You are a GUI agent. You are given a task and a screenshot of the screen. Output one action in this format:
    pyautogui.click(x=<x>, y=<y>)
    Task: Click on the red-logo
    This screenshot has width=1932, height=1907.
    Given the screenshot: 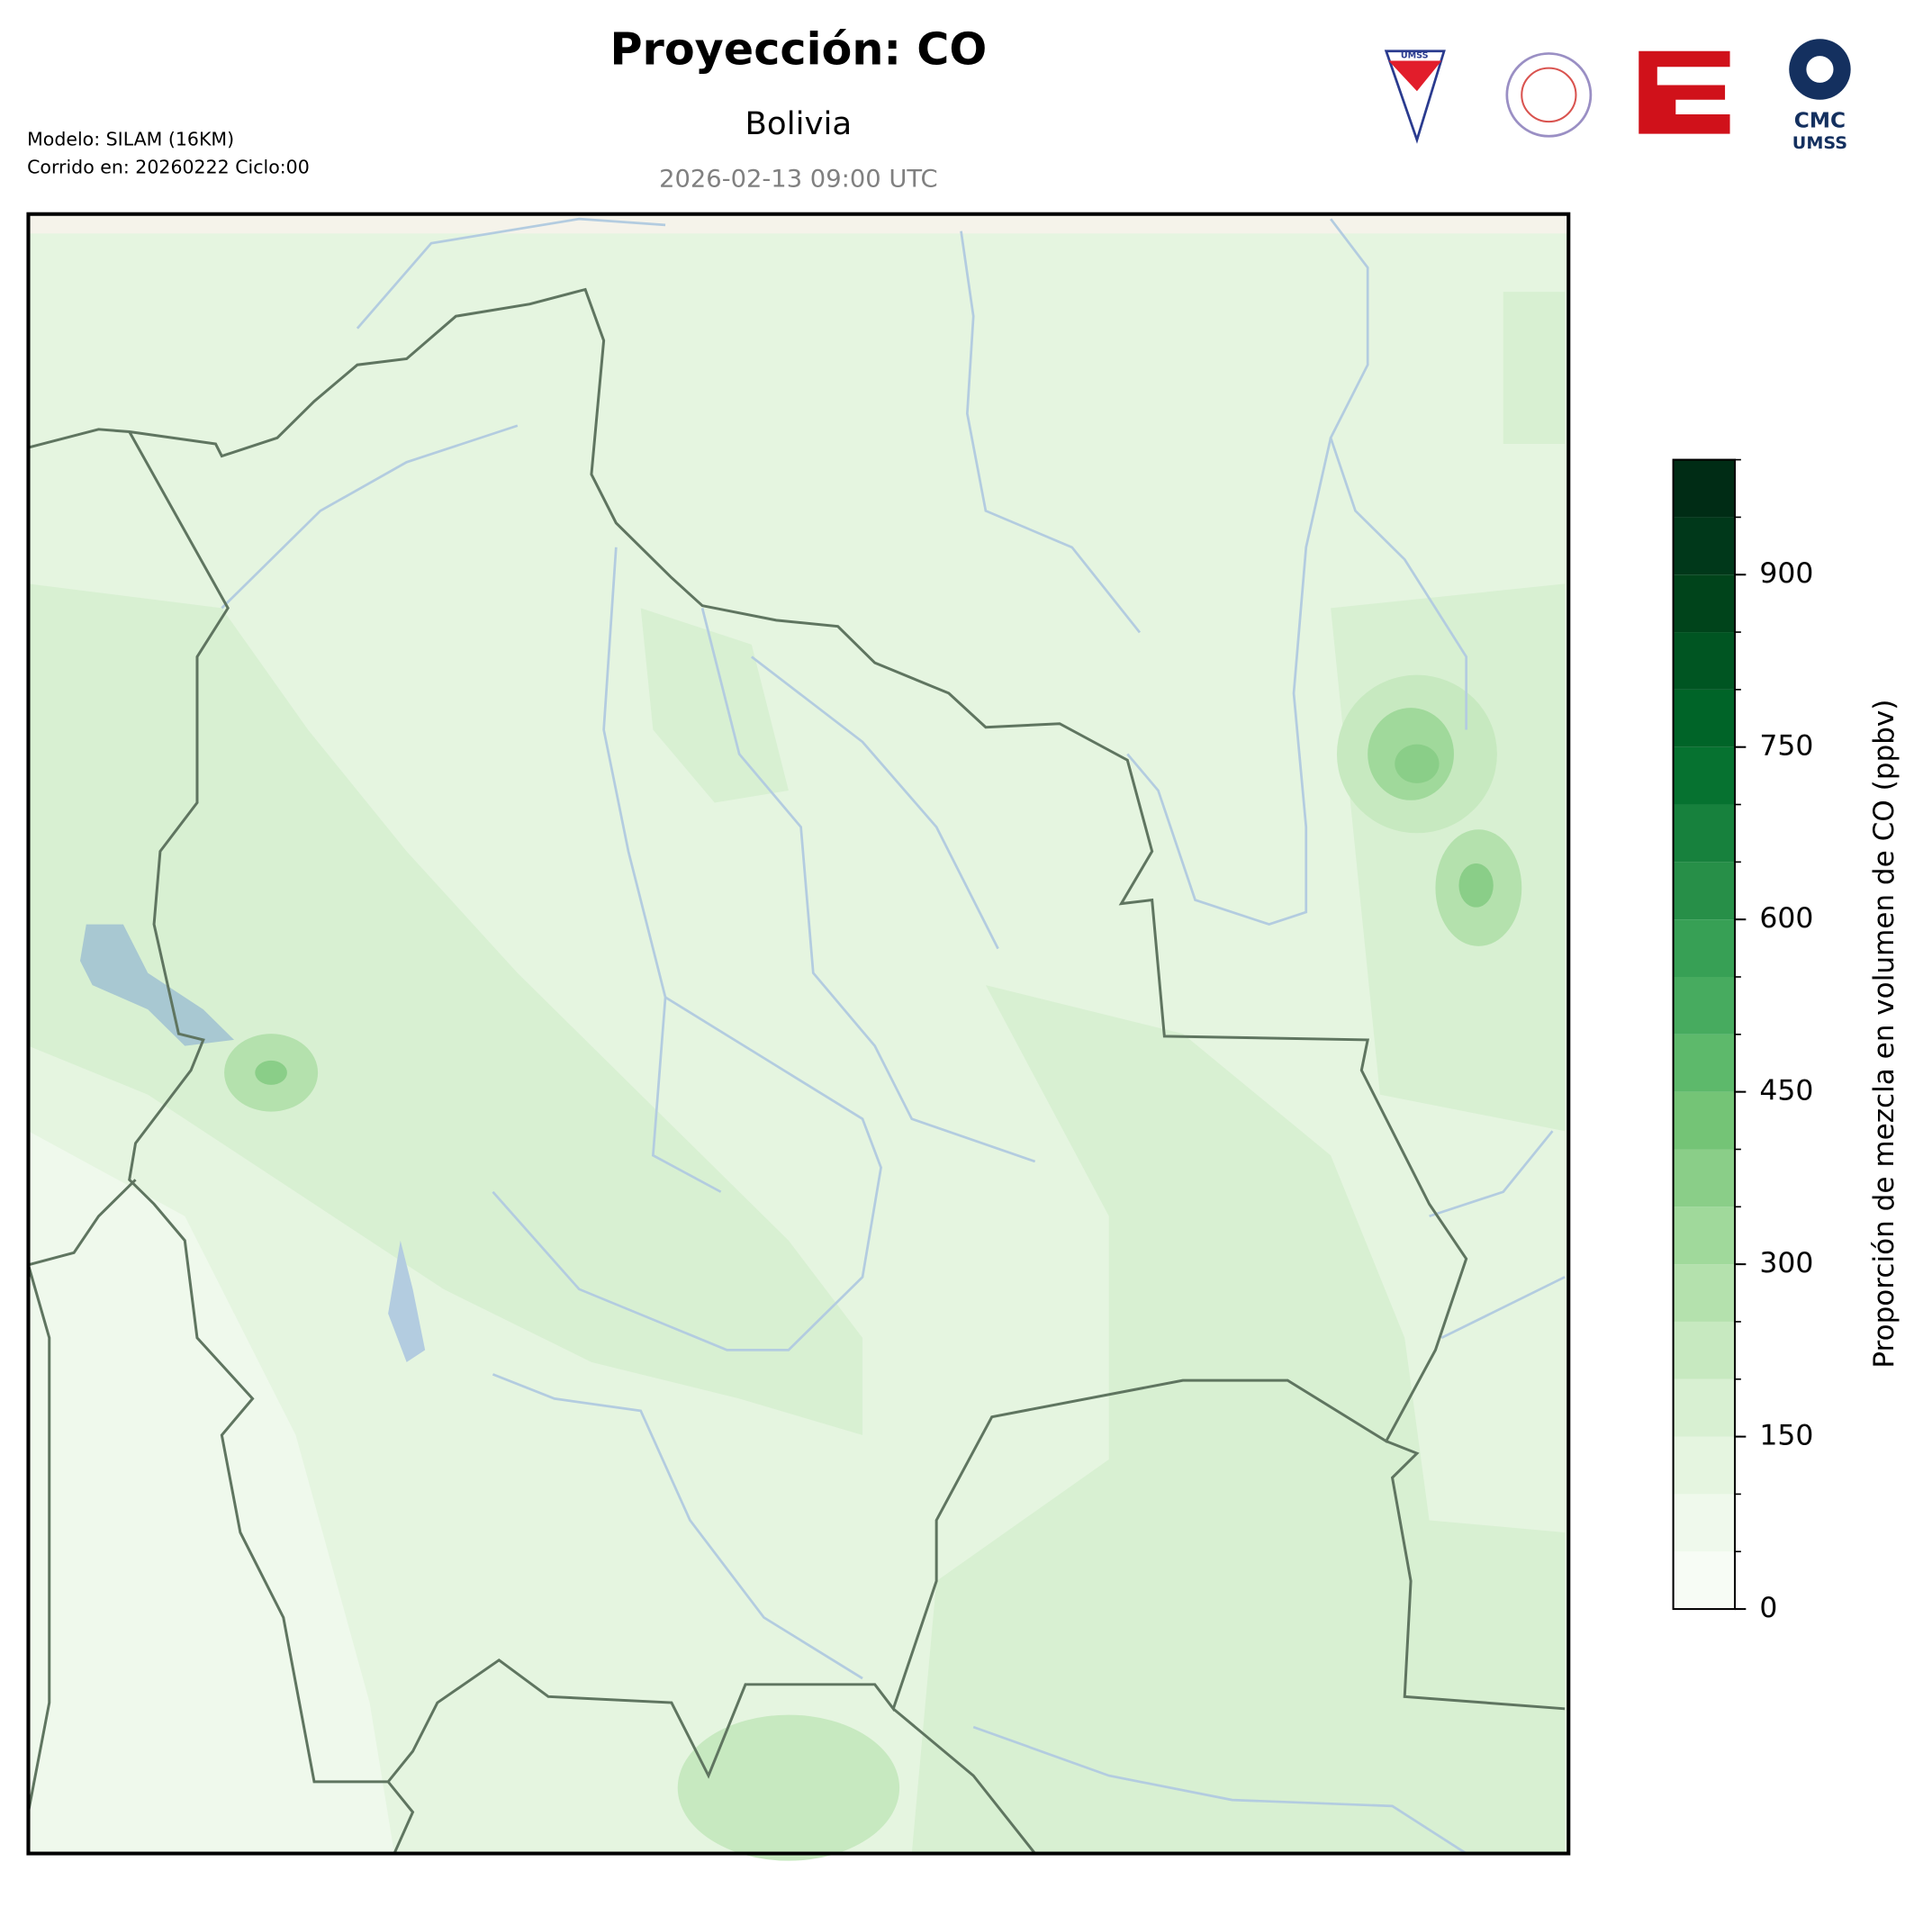 What is the action you would take?
    pyautogui.click(x=1684, y=92)
    